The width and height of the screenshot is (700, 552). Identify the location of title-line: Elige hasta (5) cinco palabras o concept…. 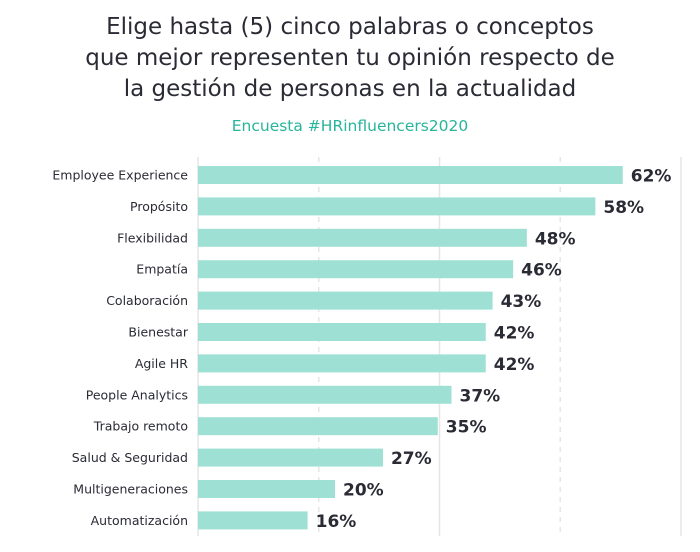
(350, 27).